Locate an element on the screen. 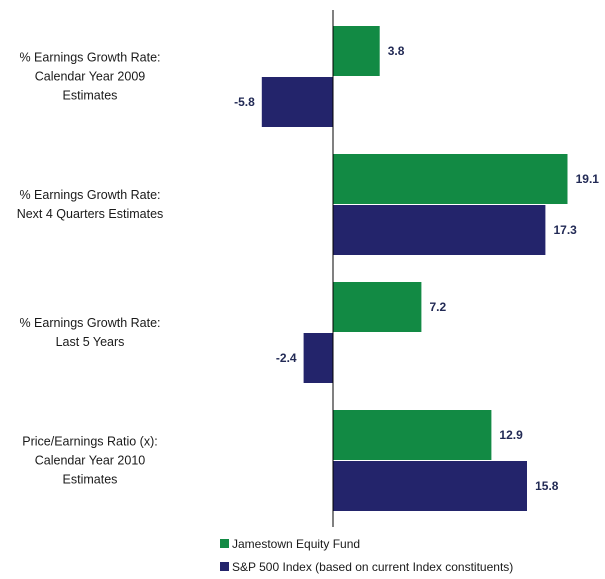 Image resolution: width=605 pixels, height=579 pixels. value-label-sp500-0: -5.8 is located at coordinates (244, 102).